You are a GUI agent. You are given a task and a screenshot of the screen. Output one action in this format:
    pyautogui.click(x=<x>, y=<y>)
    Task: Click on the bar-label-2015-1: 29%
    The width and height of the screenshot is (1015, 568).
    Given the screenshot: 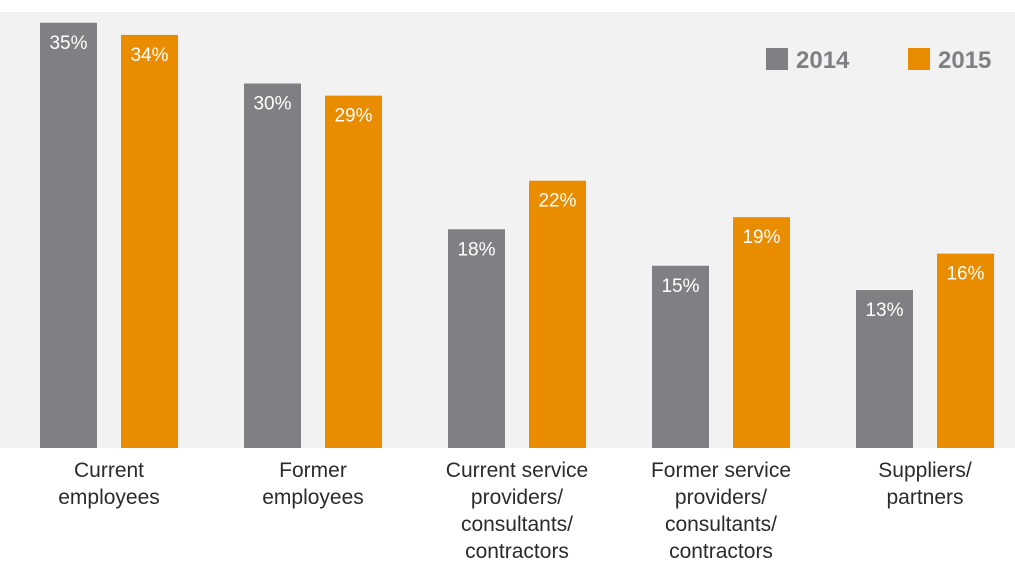 What is the action you would take?
    pyautogui.click(x=353, y=116)
    